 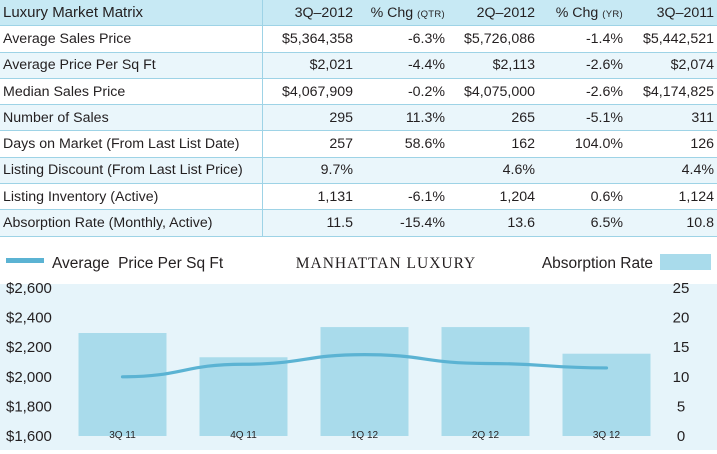 I want to click on table-cell: $5,364,358, so click(x=309, y=39).